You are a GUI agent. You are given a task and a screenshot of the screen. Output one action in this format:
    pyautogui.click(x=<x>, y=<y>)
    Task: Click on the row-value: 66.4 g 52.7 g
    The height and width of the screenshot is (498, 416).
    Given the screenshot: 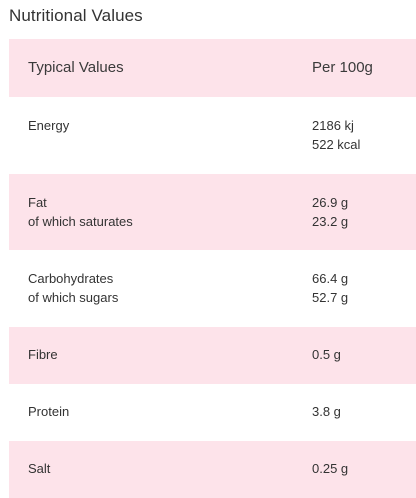 What is the action you would take?
    pyautogui.click(x=330, y=288)
    